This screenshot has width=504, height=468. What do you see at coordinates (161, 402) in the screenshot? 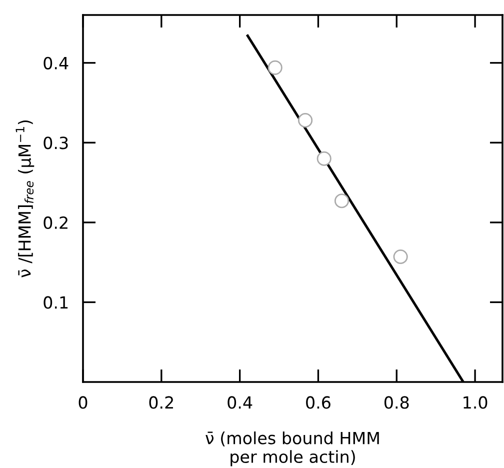
I see `x-tick-label: 0.2` at bounding box center [161, 402].